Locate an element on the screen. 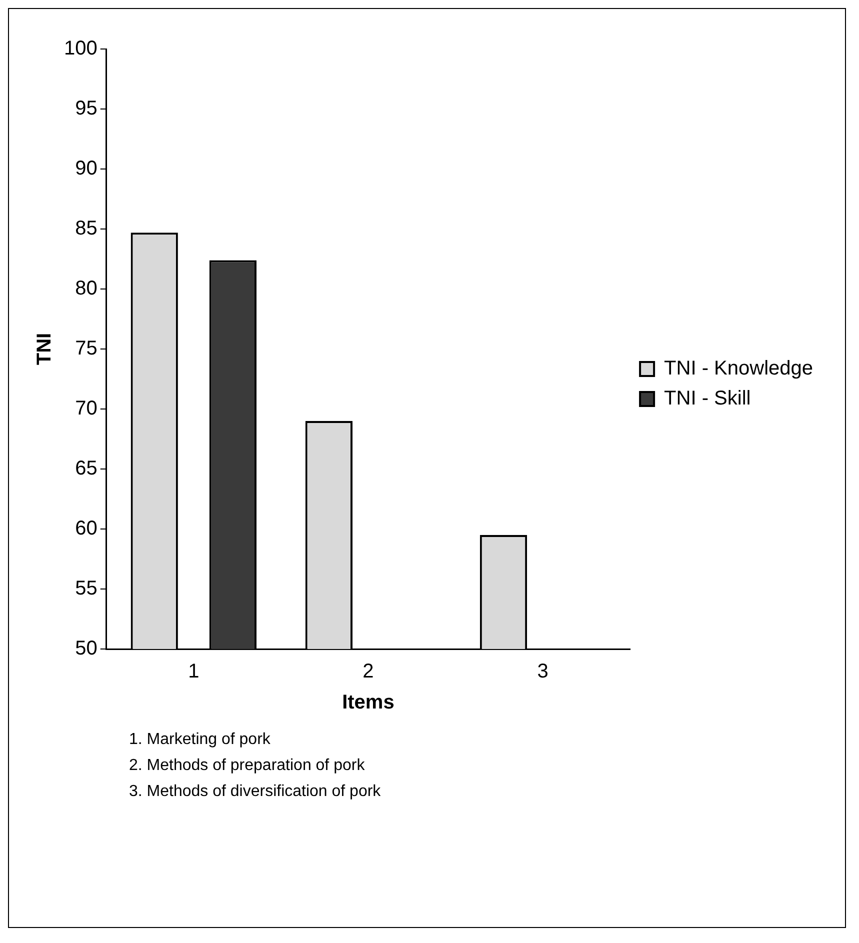 The height and width of the screenshot is (943, 859). y-tick-label: 90 is located at coordinates (86, 169).